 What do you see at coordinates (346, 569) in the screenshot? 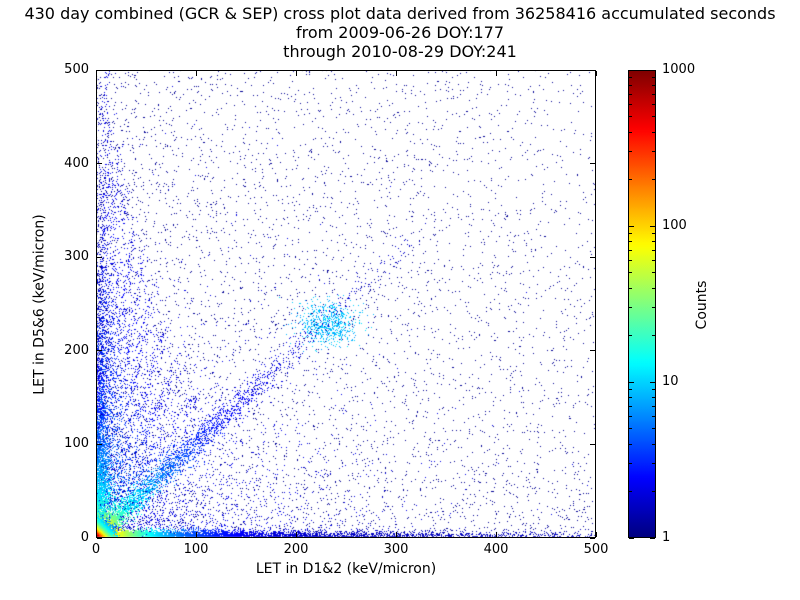
I see `x-axis-label: LET in D1&2 (keV/micron)` at bounding box center [346, 569].